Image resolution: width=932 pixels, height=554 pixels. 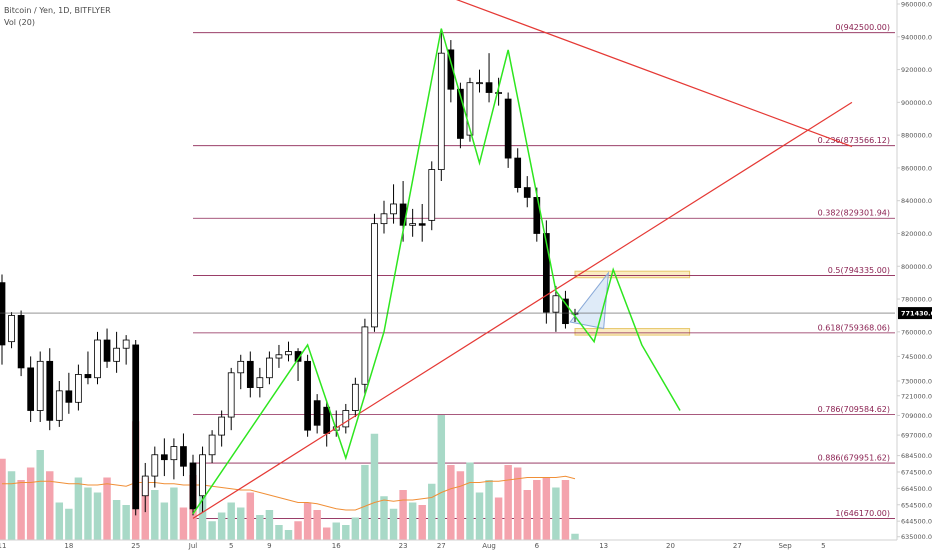 I want to click on volume-bars, so click(x=289, y=477).